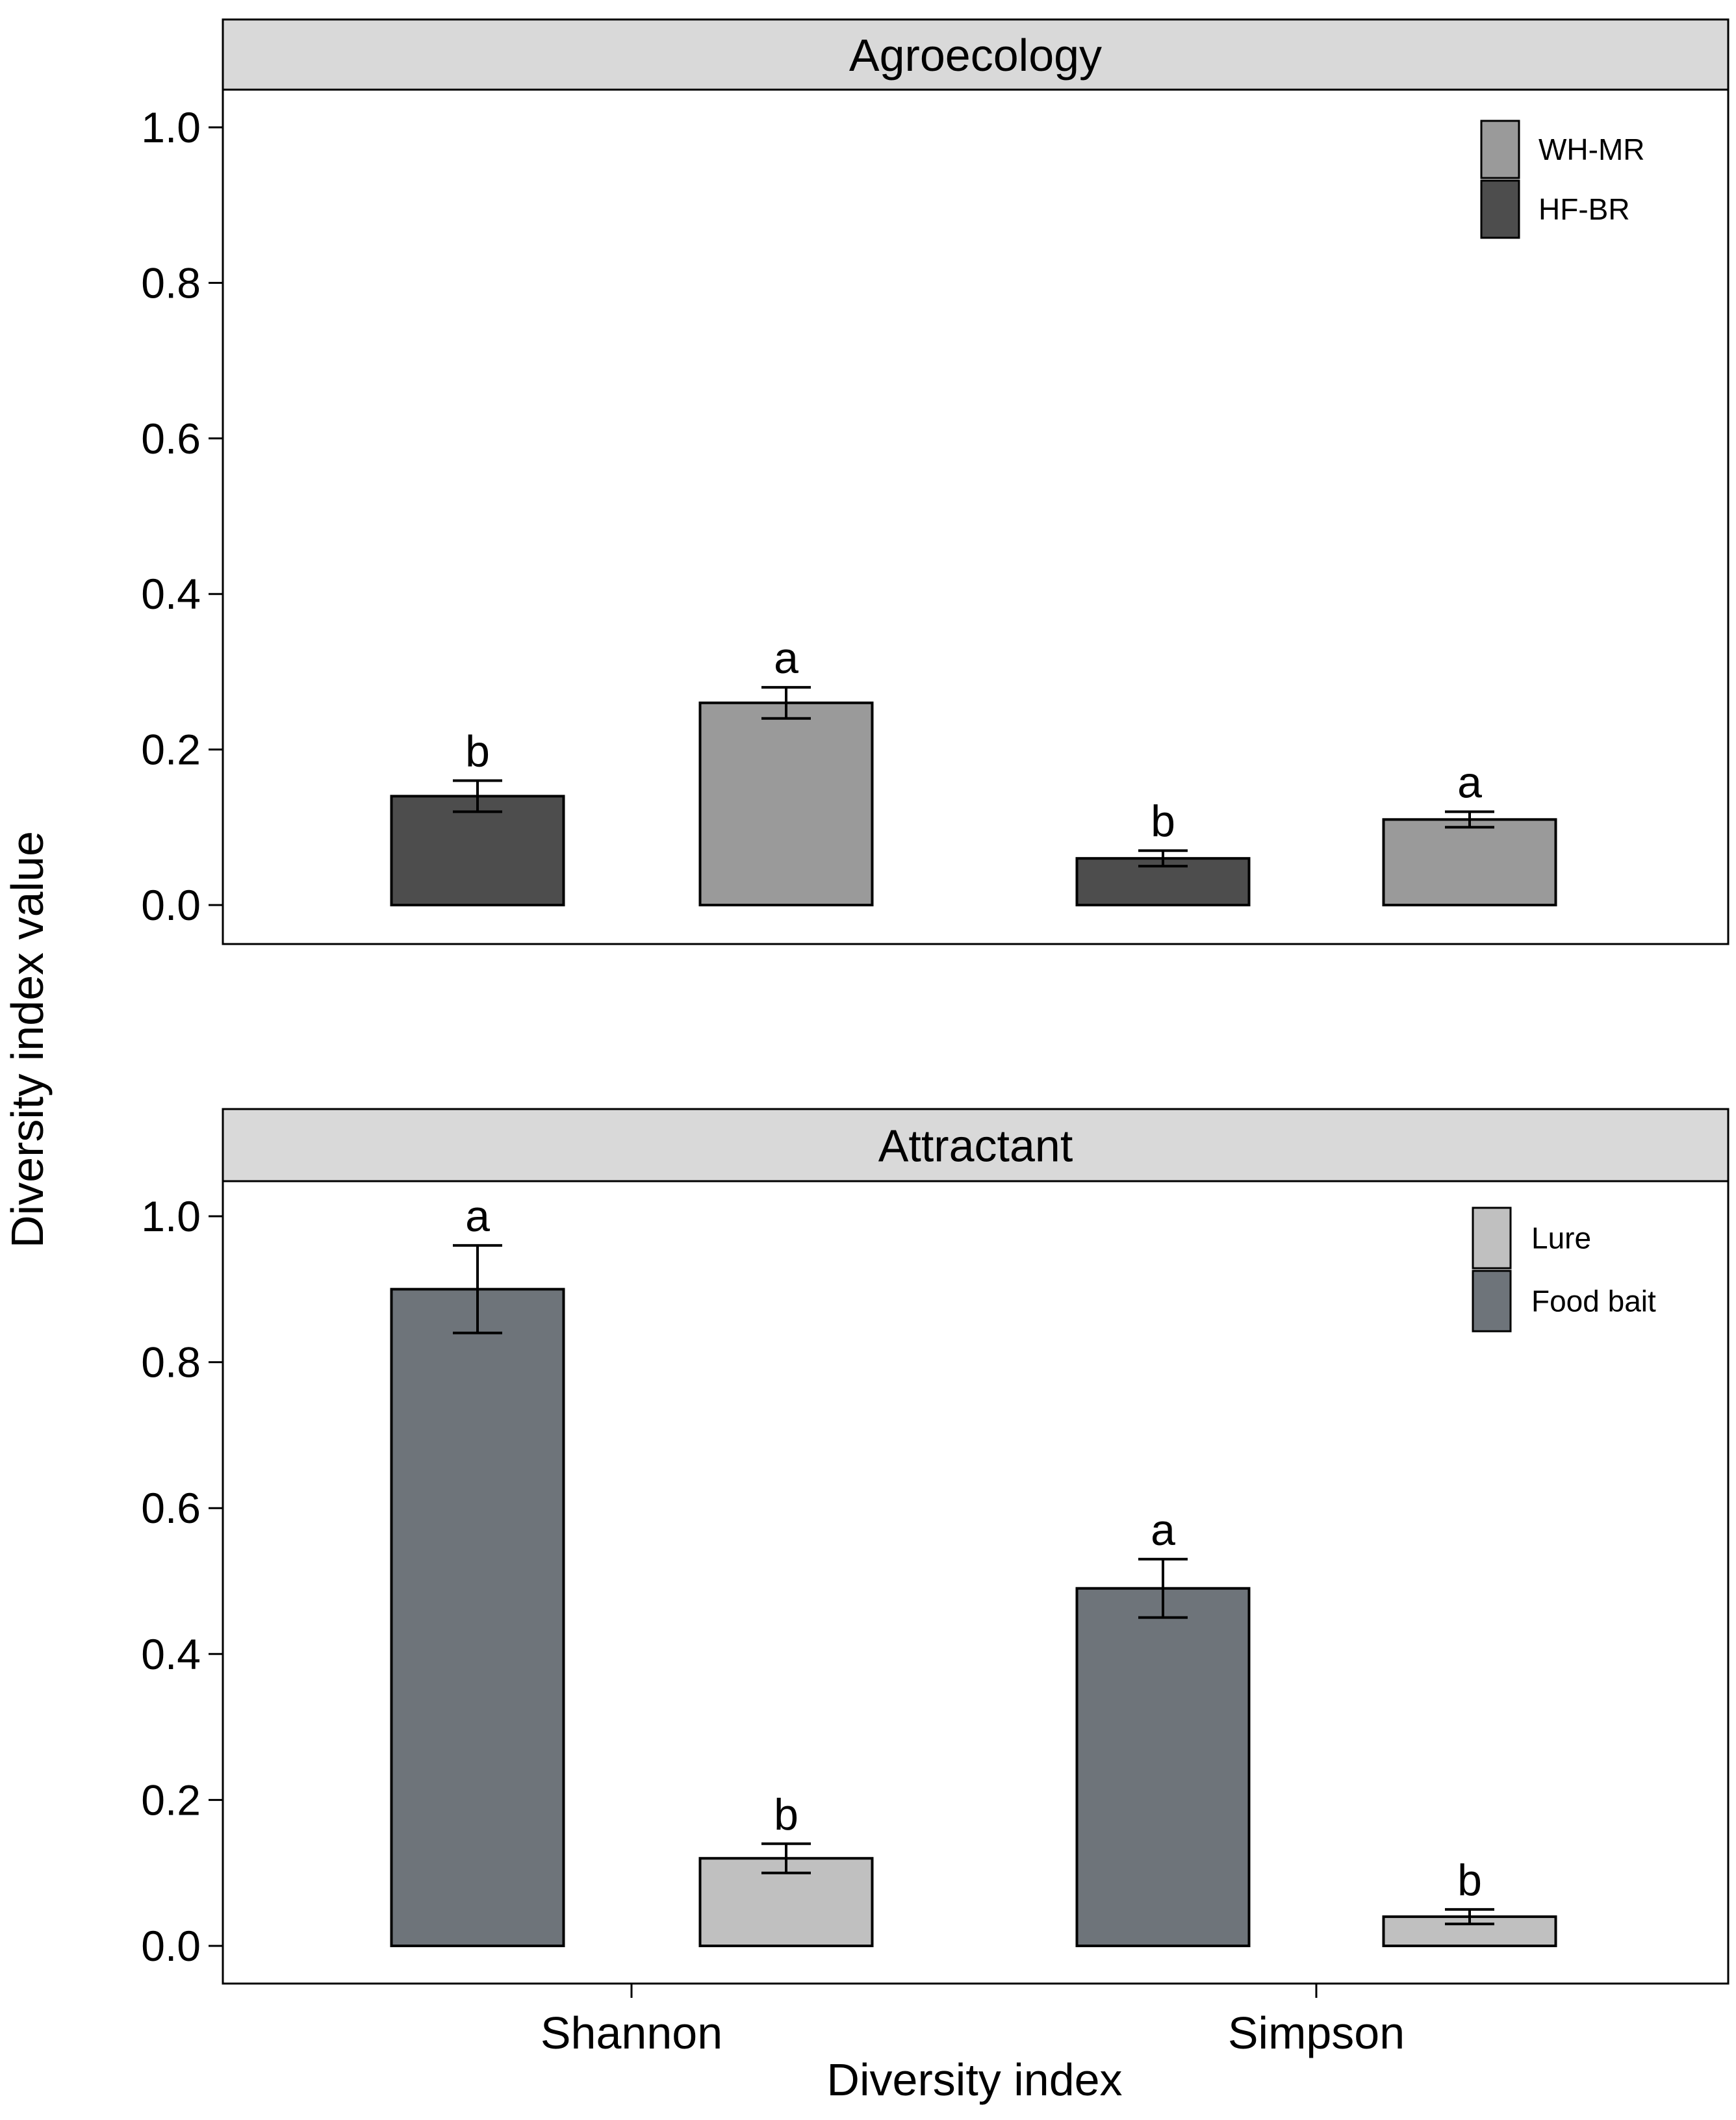  What do you see at coordinates (974, 2080) in the screenshot?
I see `x-axis-title: Diversity index` at bounding box center [974, 2080].